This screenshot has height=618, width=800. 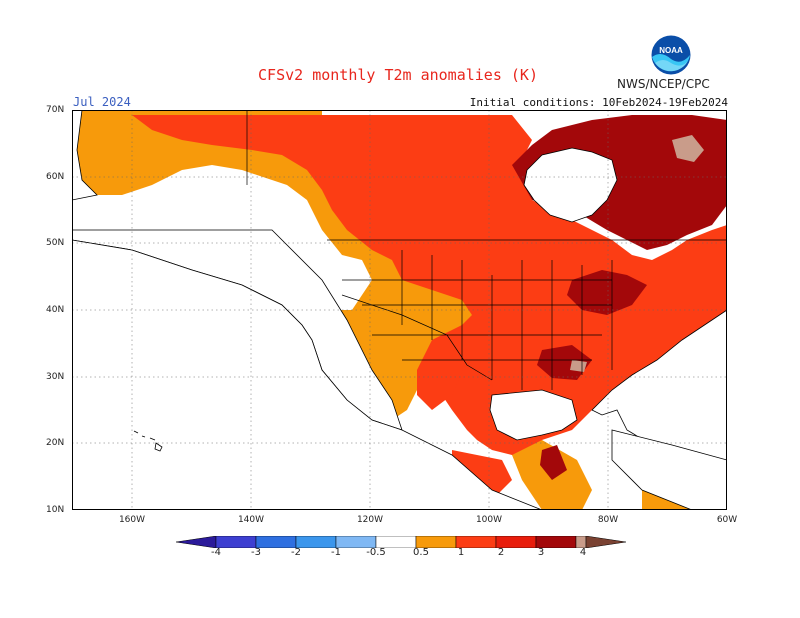 What do you see at coordinates (501, 552) in the screenshot?
I see `colorbar-label: 2` at bounding box center [501, 552].